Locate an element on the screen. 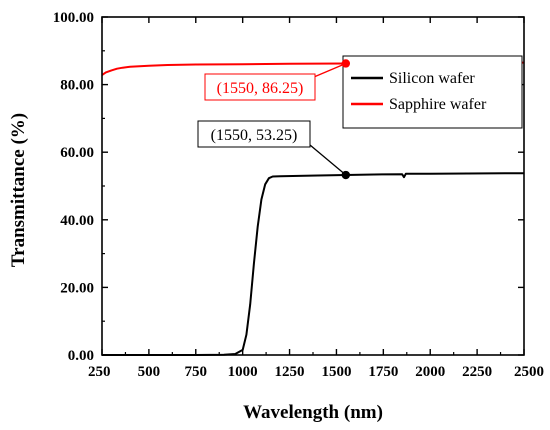  x-tick-label: 2000 is located at coordinates (430, 372).